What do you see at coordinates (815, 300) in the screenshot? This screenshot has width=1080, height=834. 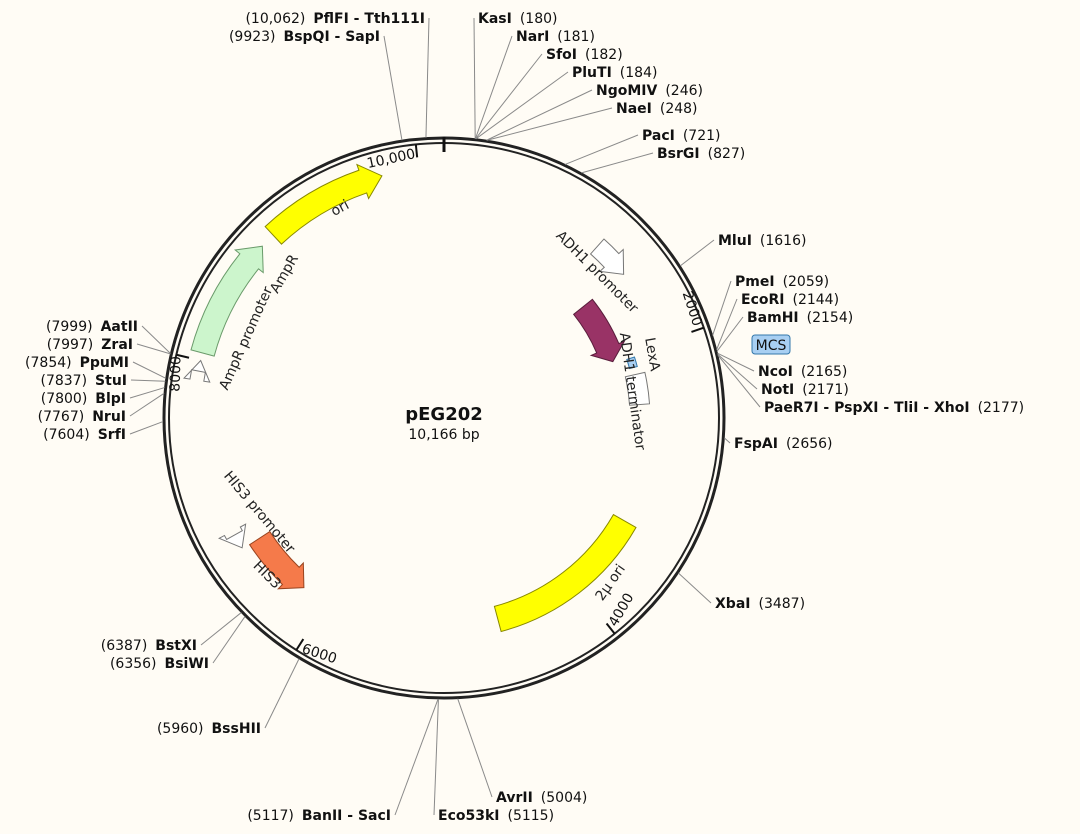 I see `site-position: (2144)` at bounding box center [815, 300].